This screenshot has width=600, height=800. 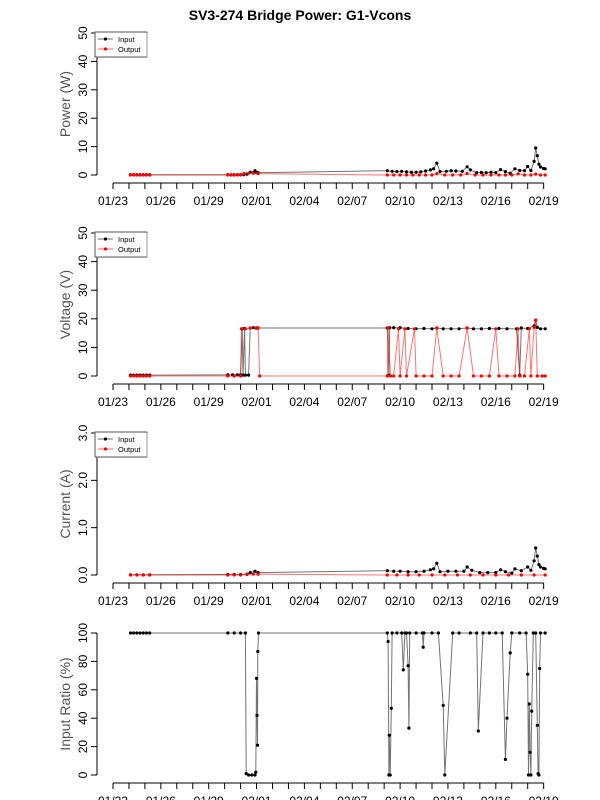 What do you see at coordinates (337, 704) in the screenshot?
I see `series-input-ratio` at bounding box center [337, 704].